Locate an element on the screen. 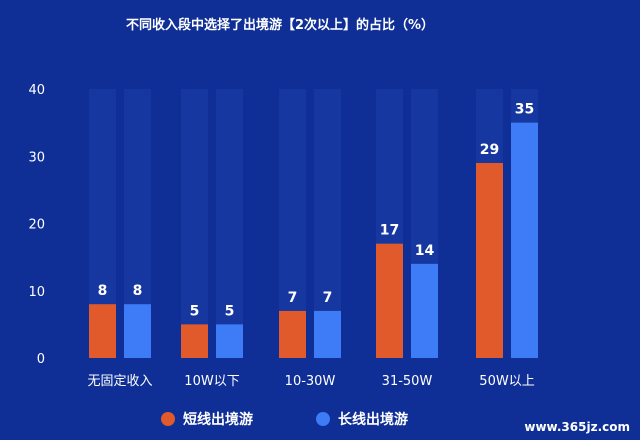  legend-label: 长线出境游 is located at coordinates (373, 419).